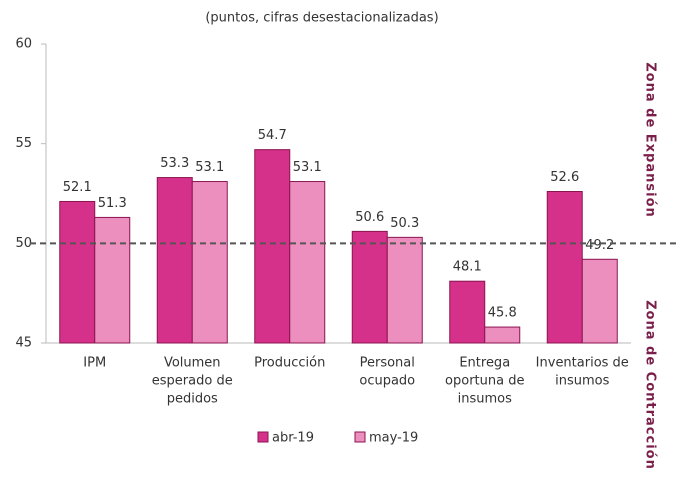 This screenshot has height=481, width=678. Describe the element at coordinates (23, 143) in the screenshot. I see `y-tick-label: 55` at that location.